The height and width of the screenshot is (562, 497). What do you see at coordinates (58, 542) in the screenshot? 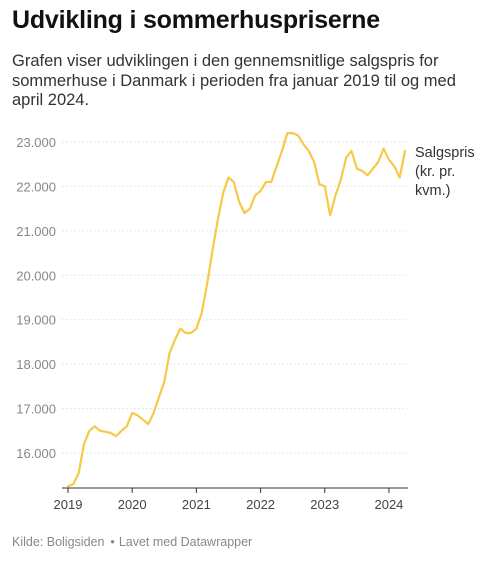
I see `source-credit: Kilde: Boligsiden` at bounding box center [58, 542].